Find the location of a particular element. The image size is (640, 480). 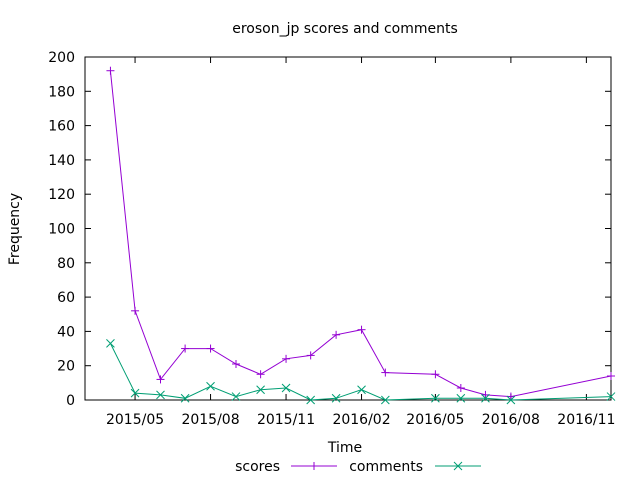

x-tick-label: 2016/08 is located at coordinates (511, 420).